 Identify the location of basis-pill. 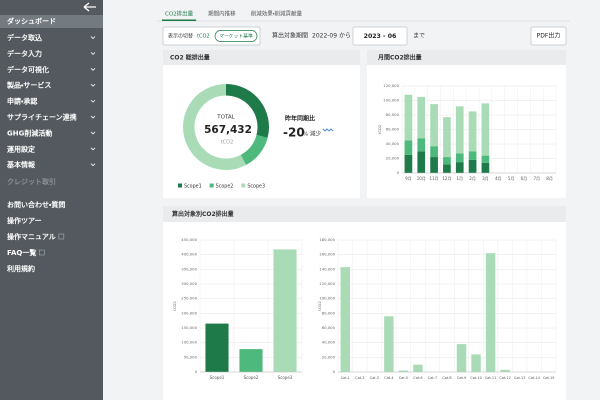
(236, 36).